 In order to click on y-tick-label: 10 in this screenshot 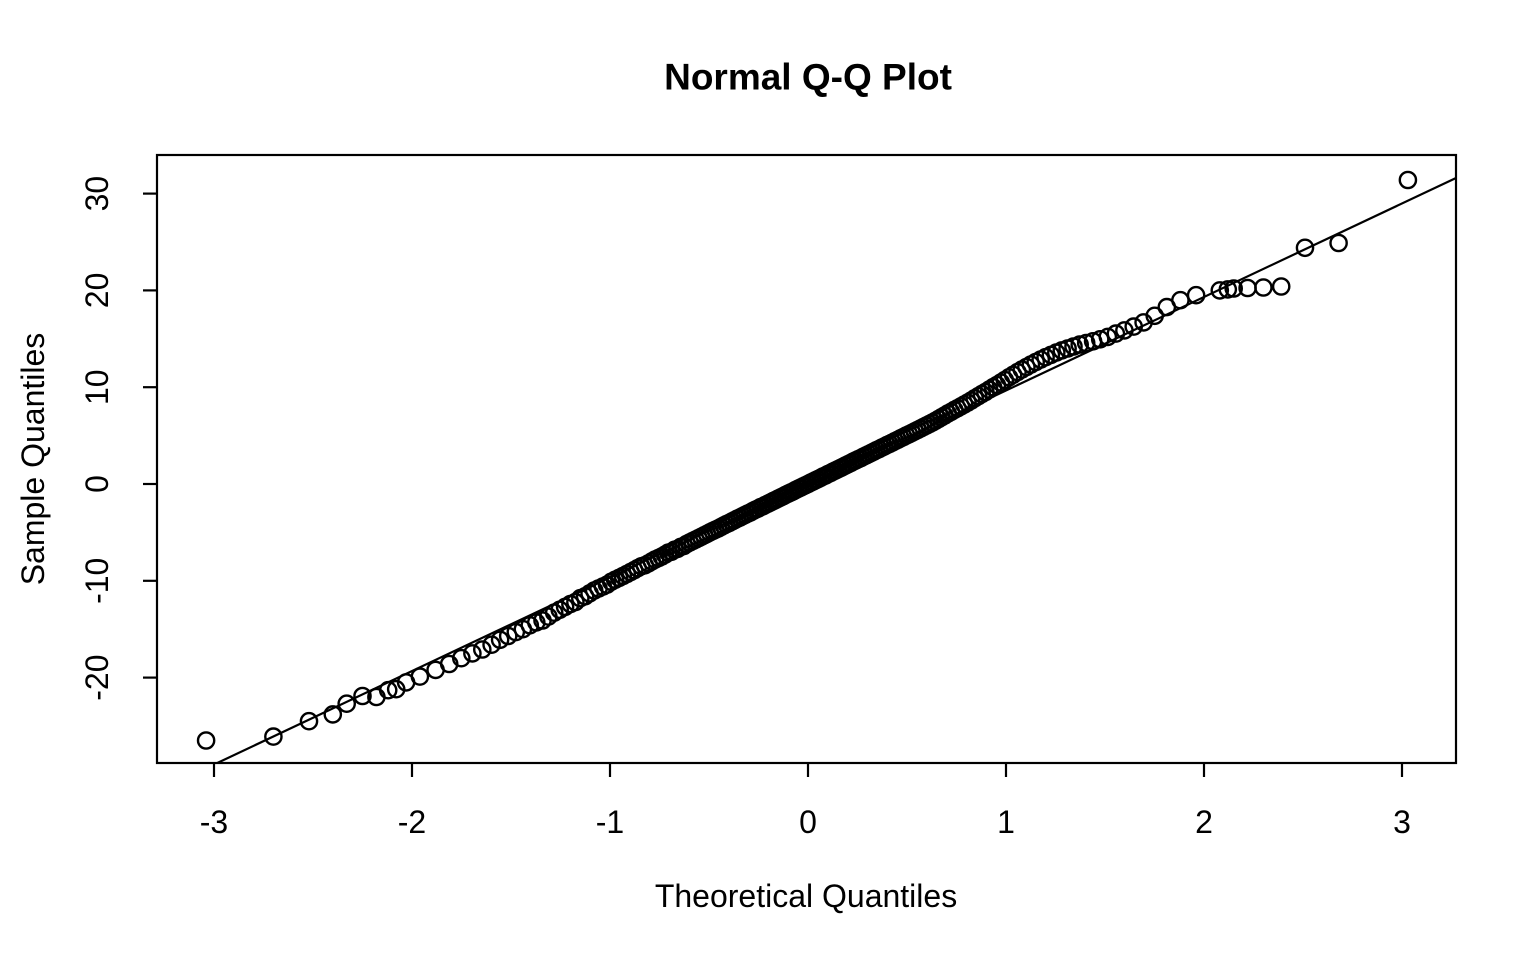, I will do `click(97, 387)`.